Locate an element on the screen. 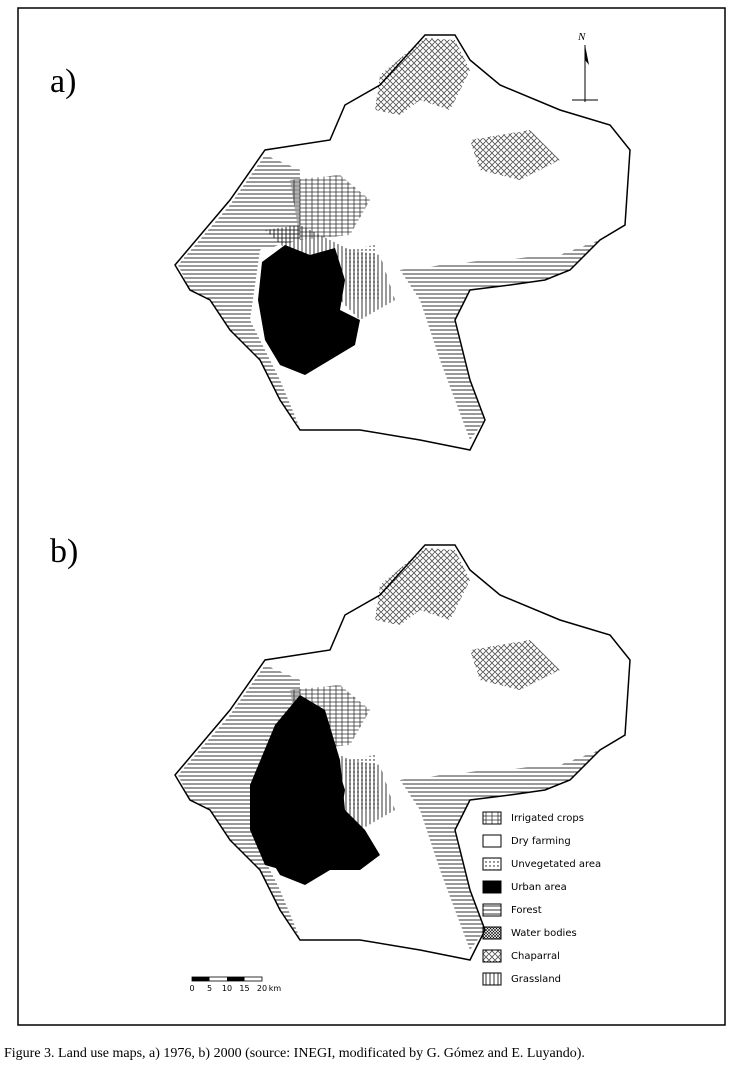  legend-label: Forest is located at coordinates (526, 910).